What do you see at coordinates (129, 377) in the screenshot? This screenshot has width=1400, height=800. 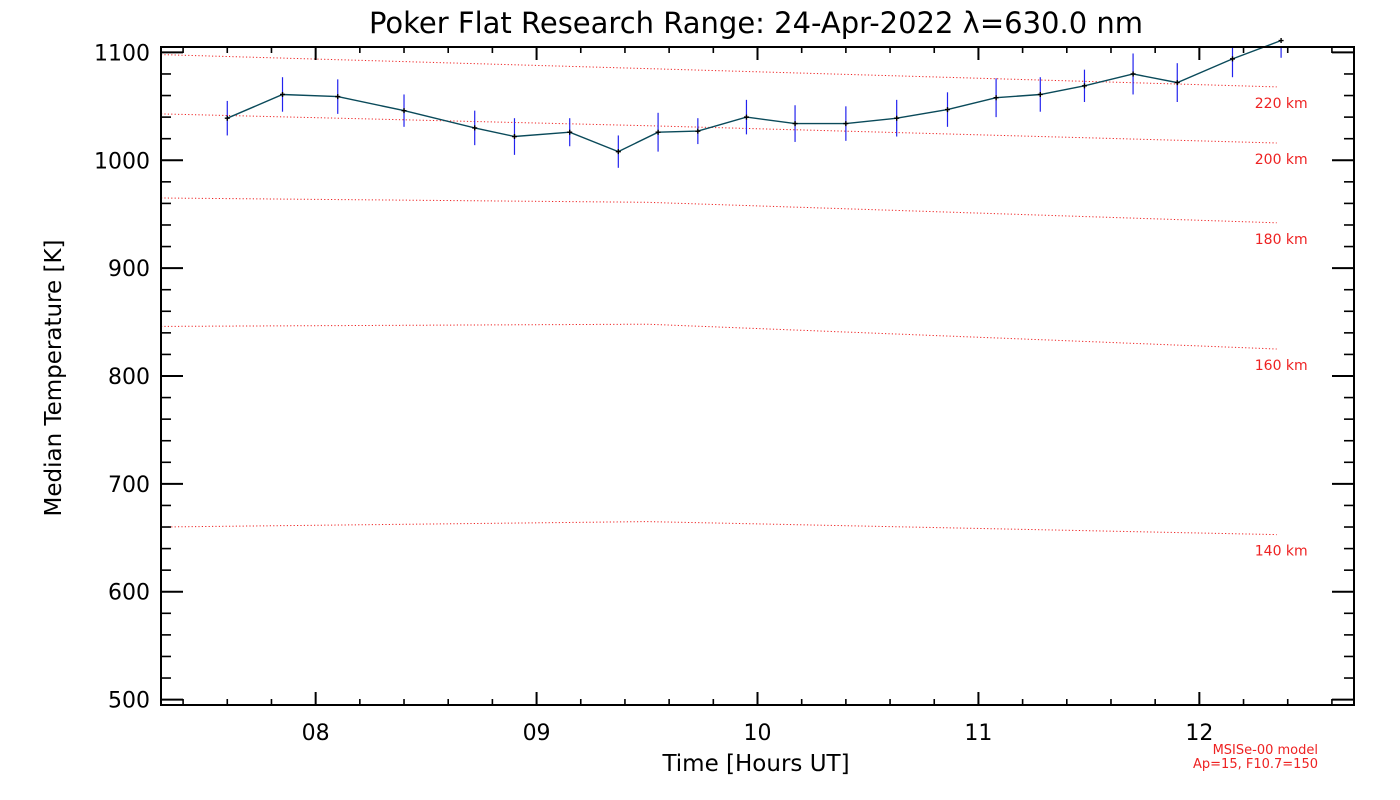 I see `y-tick-label: 800` at bounding box center [129, 377].